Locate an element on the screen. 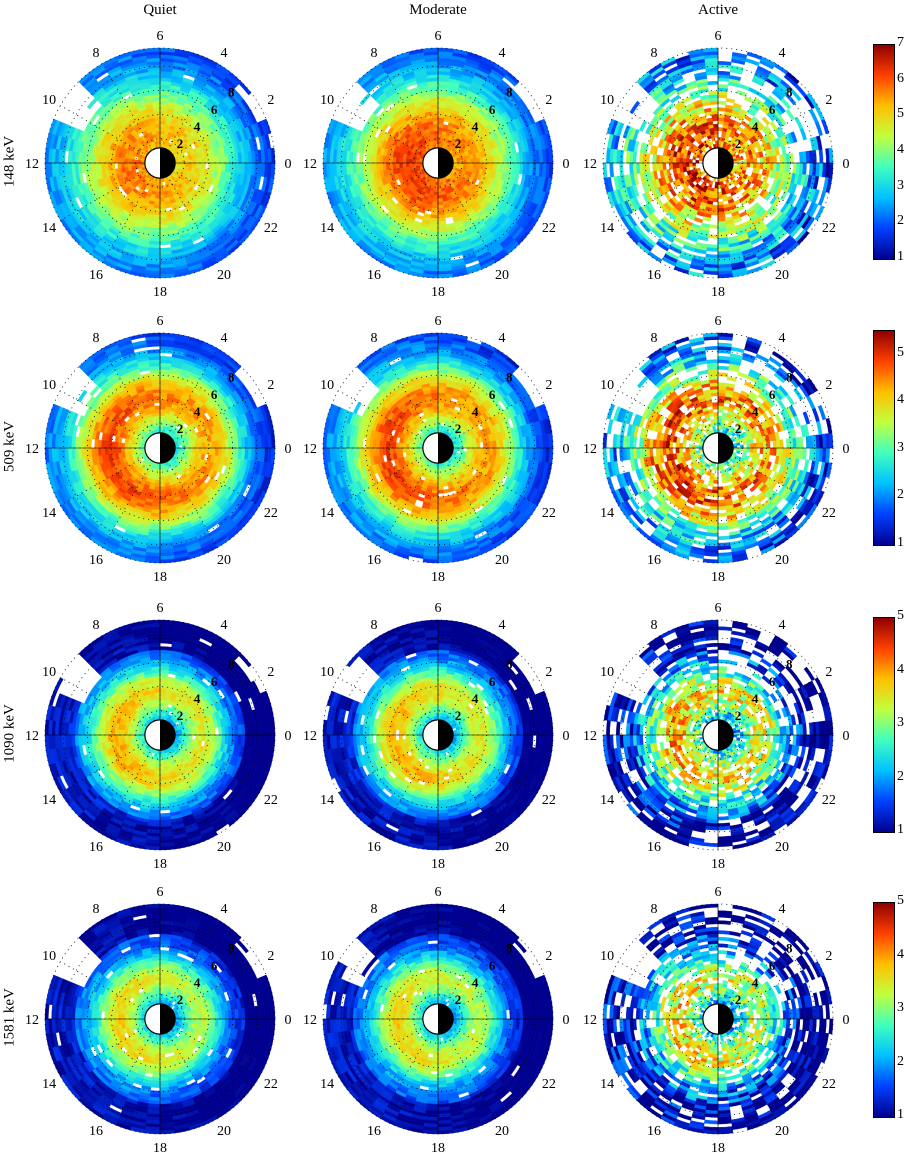 The width and height of the screenshot is (912, 1159). row-label-2: 1090 keV is located at coordinates (10, 734).